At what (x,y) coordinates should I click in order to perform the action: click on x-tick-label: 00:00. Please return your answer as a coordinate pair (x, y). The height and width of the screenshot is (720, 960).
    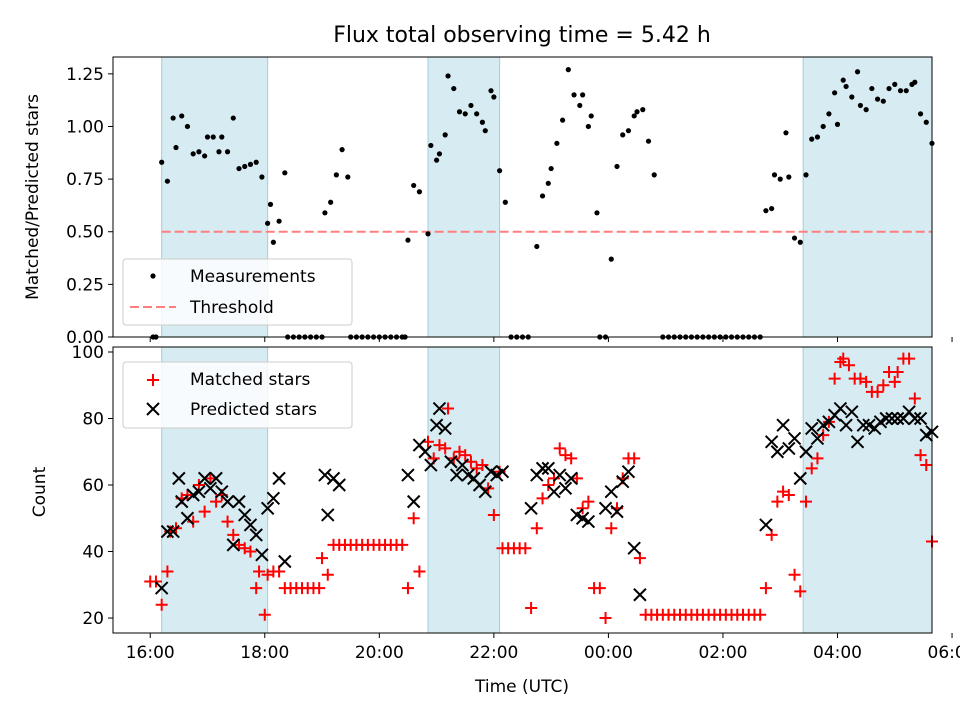
    Looking at the image, I should click on (608, 653).